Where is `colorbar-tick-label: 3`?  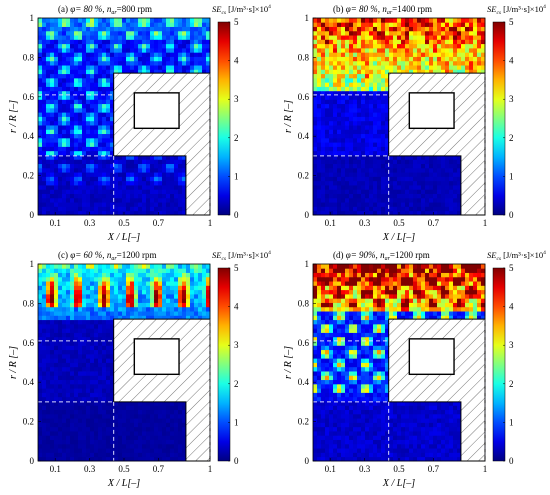
colorbar-tick-label: 3 is located at coordinates (511, 99).